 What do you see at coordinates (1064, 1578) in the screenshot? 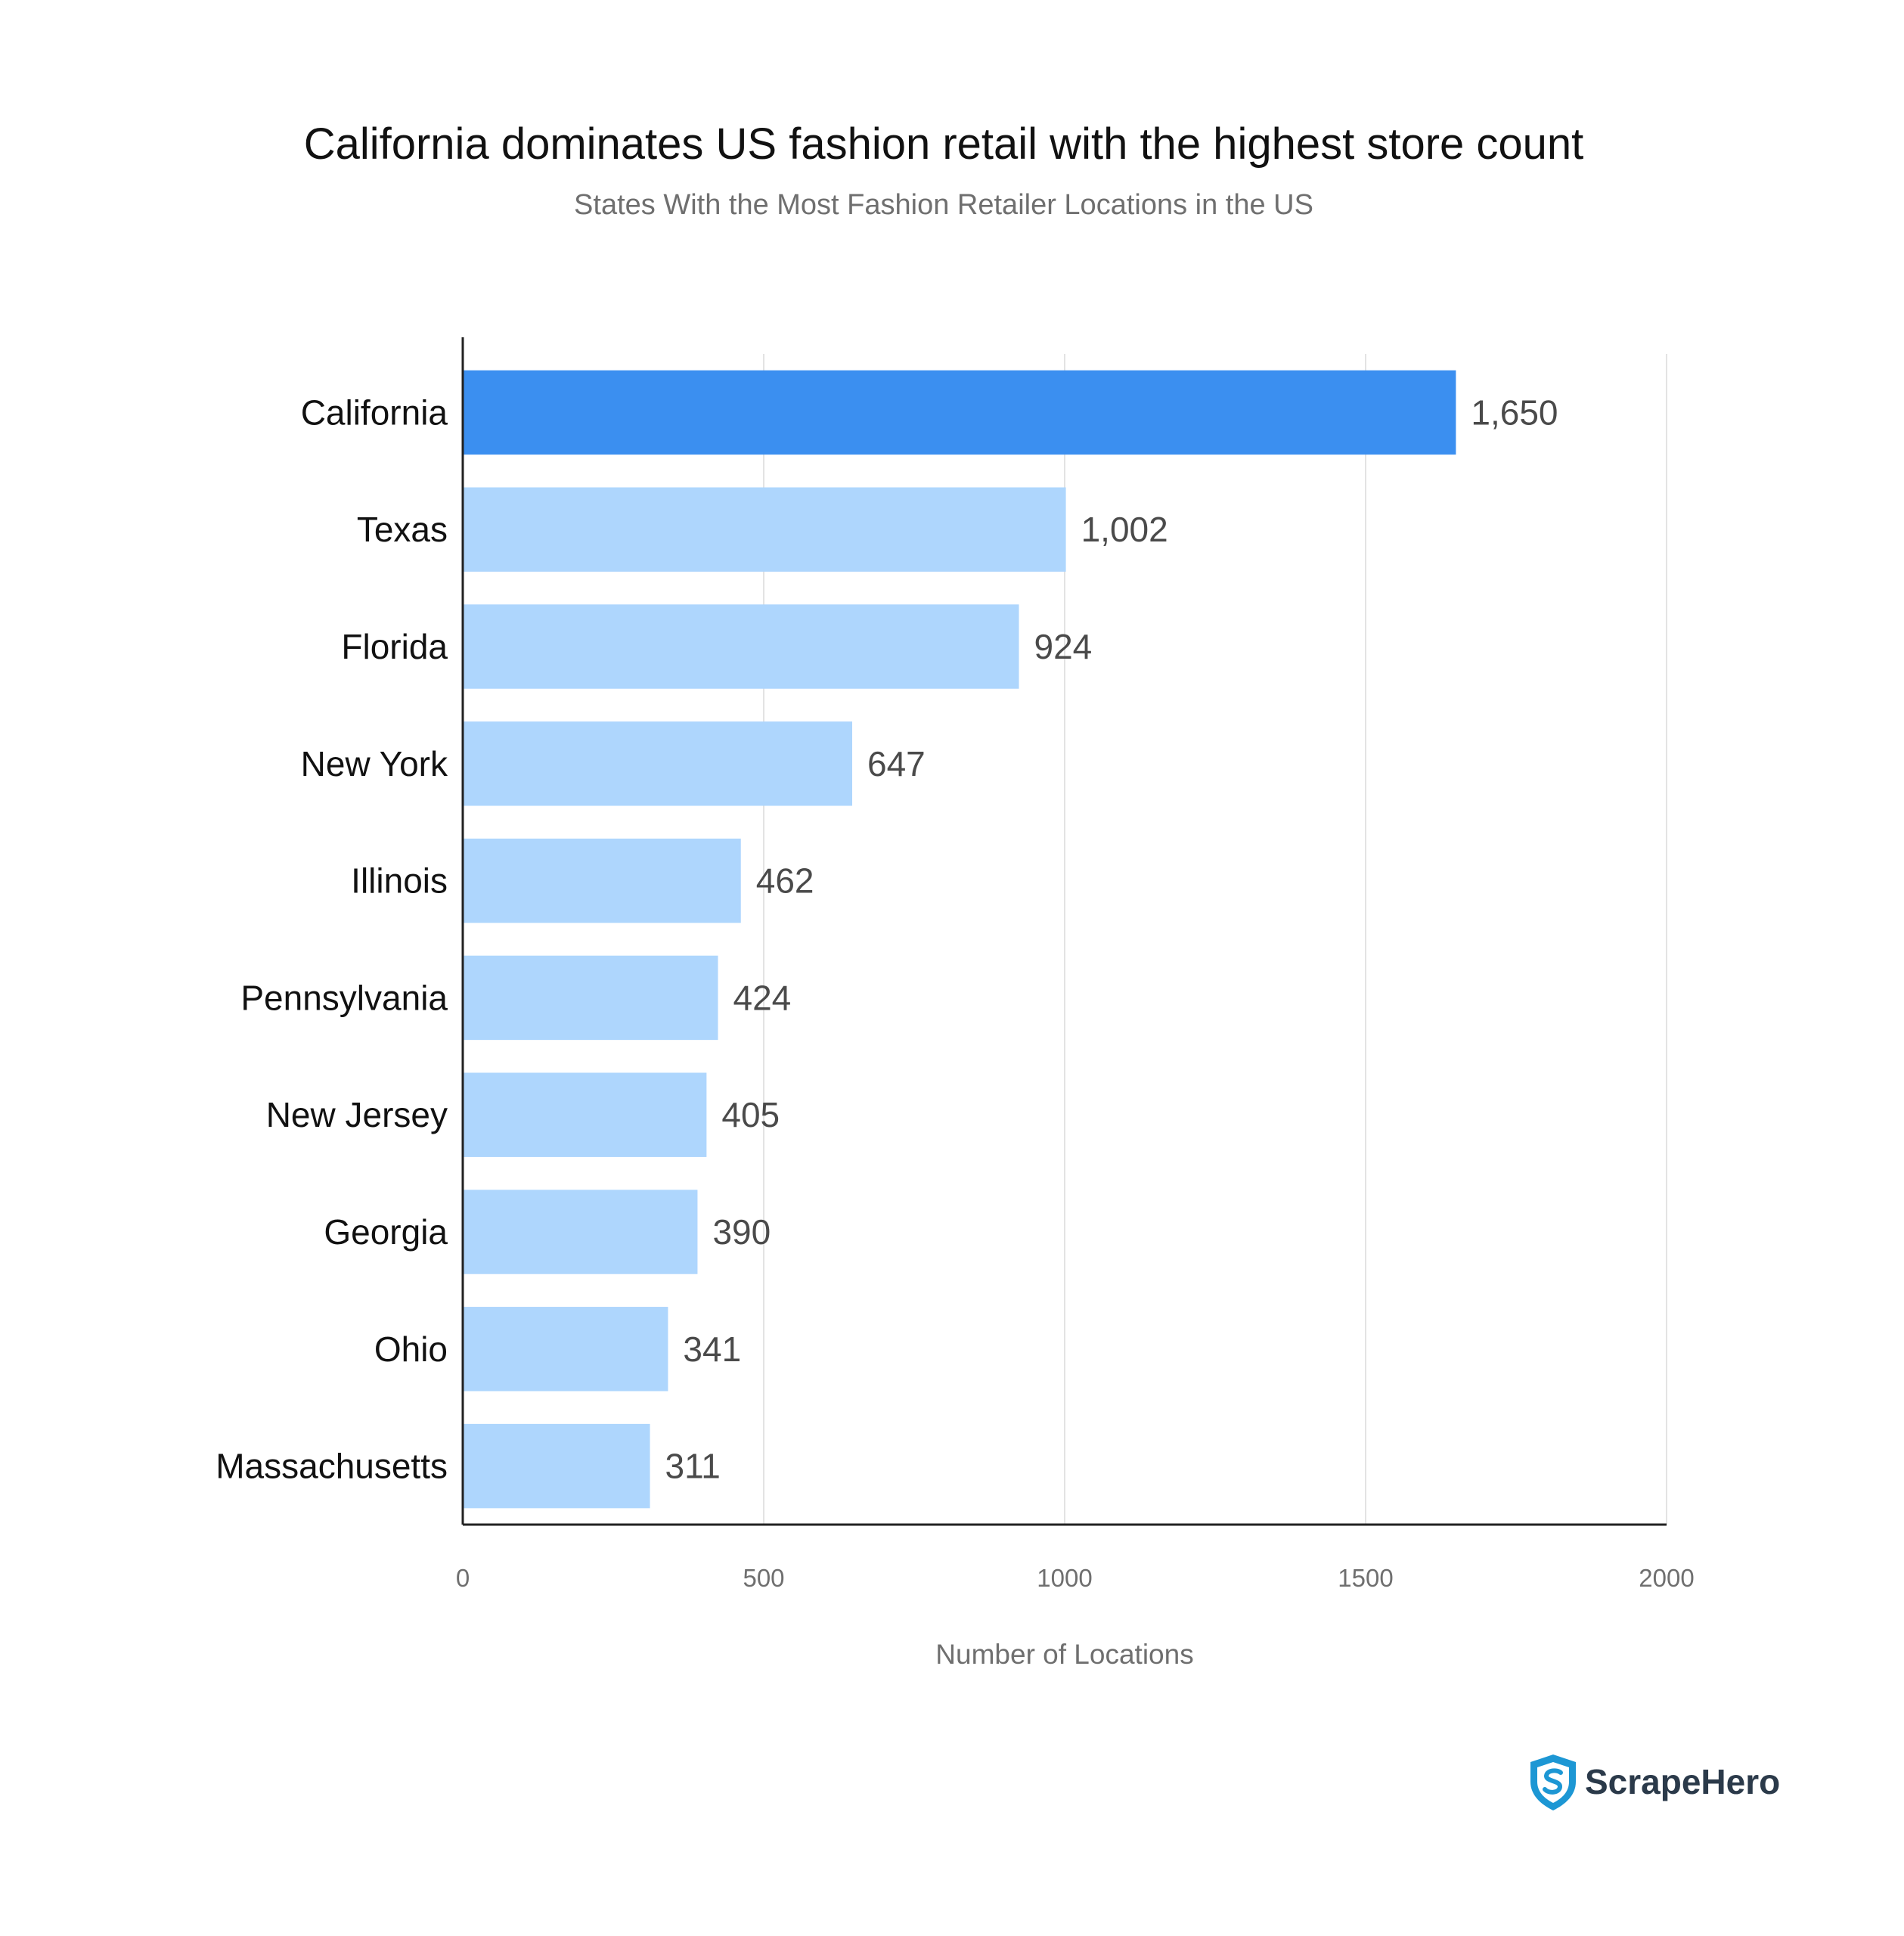
I see `x-tick-label: 1000` at bounding box center [1064, 1578].